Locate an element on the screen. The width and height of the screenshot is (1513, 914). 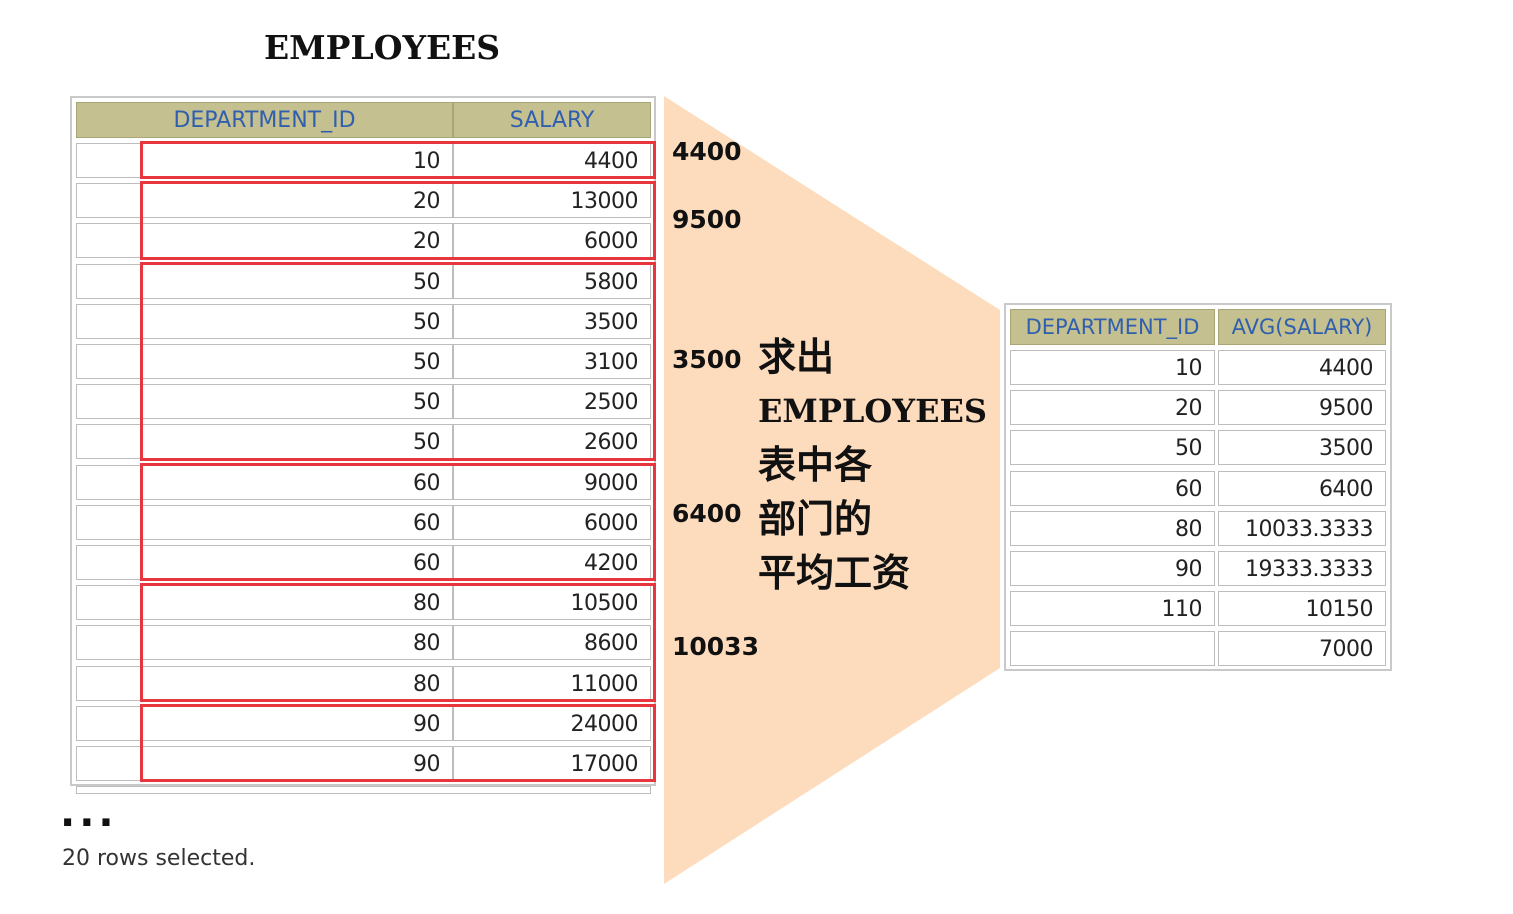
description-line: 求出 is located at coordinates (880, 357).